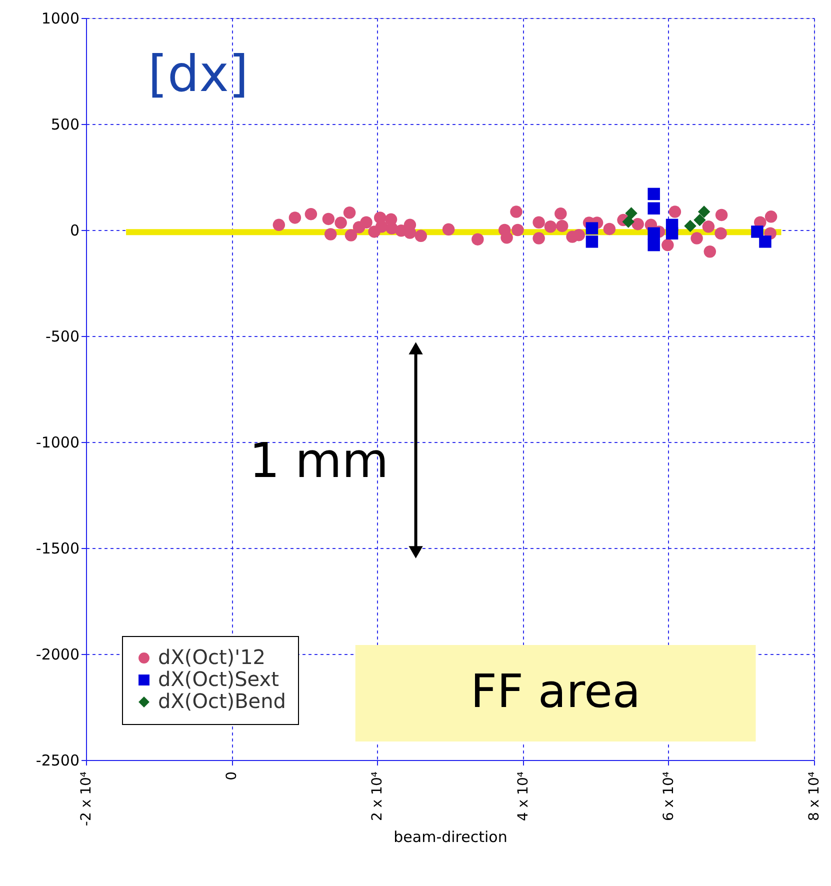 Image resolution: width=831 pixels, height=886 pixels. I want to click on legend-label: dX(Oct)'12, so click(212, 657).